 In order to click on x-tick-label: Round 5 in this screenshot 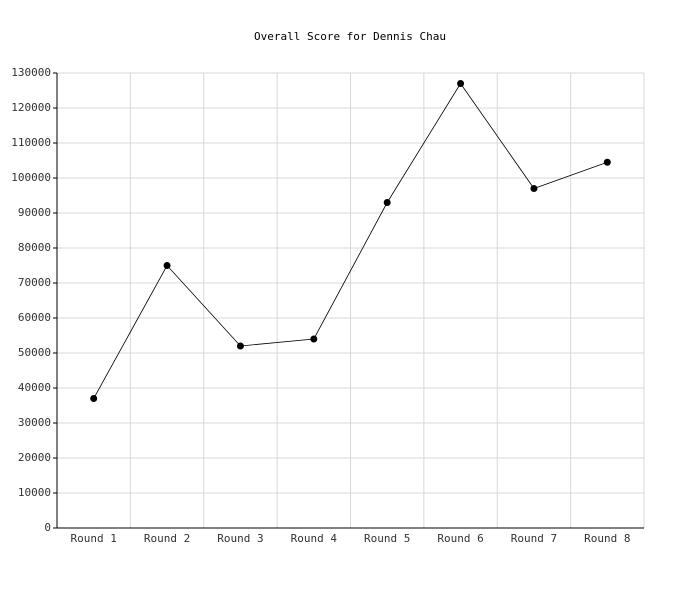, I will do `click(387, 538)`.